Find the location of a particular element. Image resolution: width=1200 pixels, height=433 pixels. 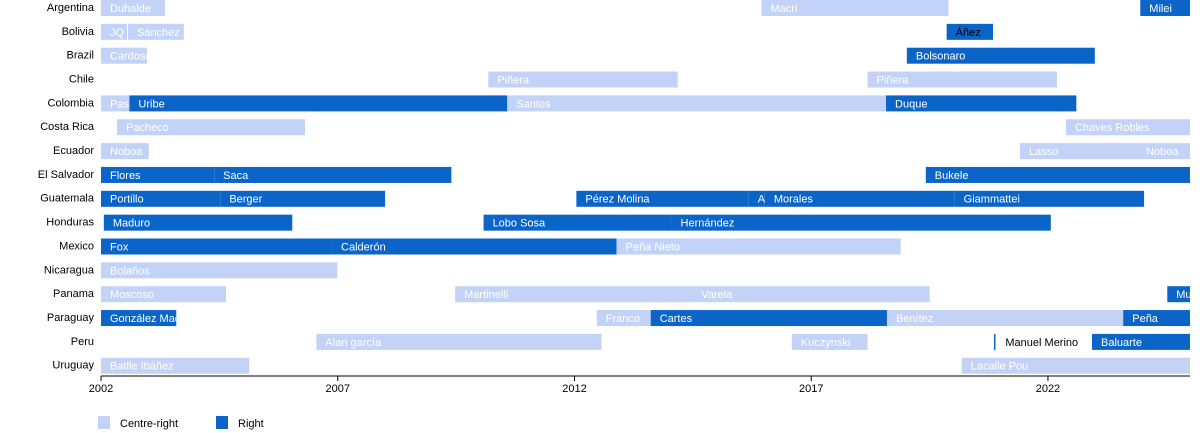

term-label: Maduro is located at coordinates (131, 224).